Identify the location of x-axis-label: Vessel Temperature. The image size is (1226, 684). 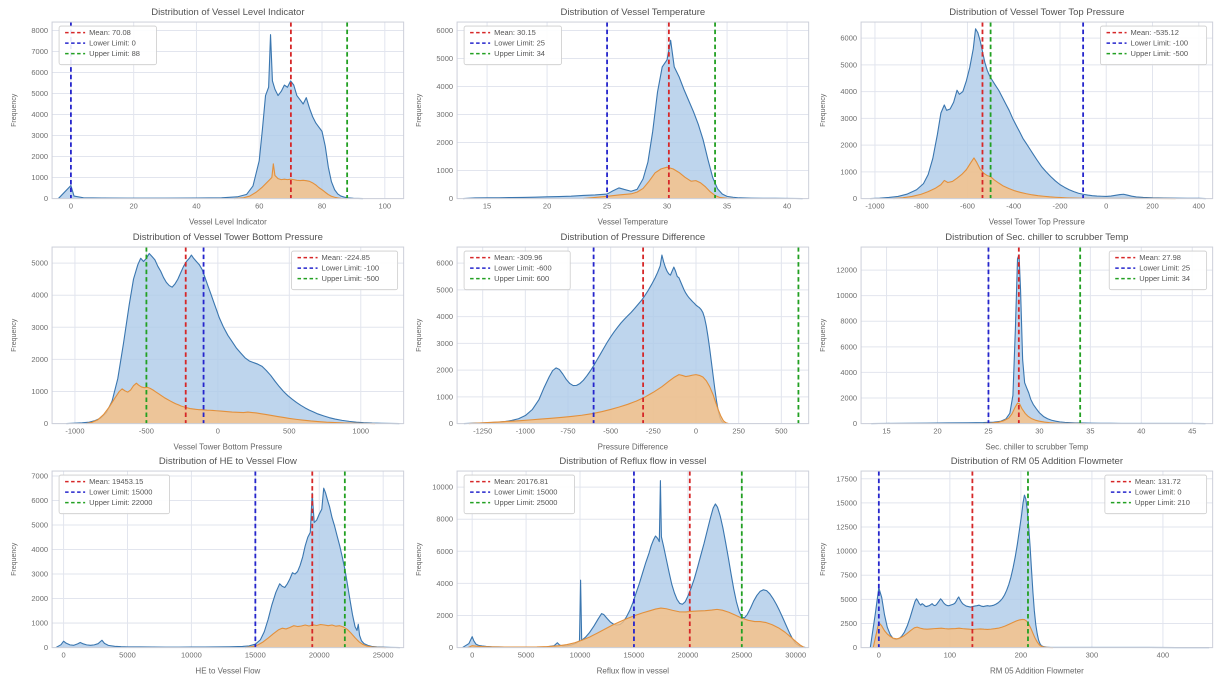
(632, 222).